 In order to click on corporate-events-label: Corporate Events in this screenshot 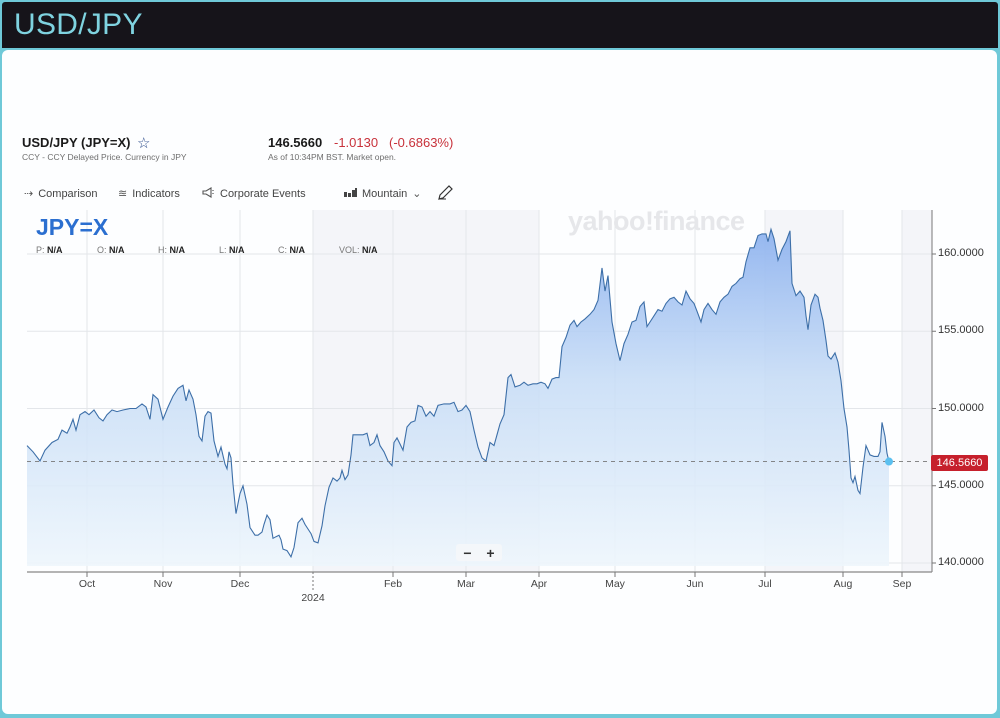, I will do `click(263, 194)`.